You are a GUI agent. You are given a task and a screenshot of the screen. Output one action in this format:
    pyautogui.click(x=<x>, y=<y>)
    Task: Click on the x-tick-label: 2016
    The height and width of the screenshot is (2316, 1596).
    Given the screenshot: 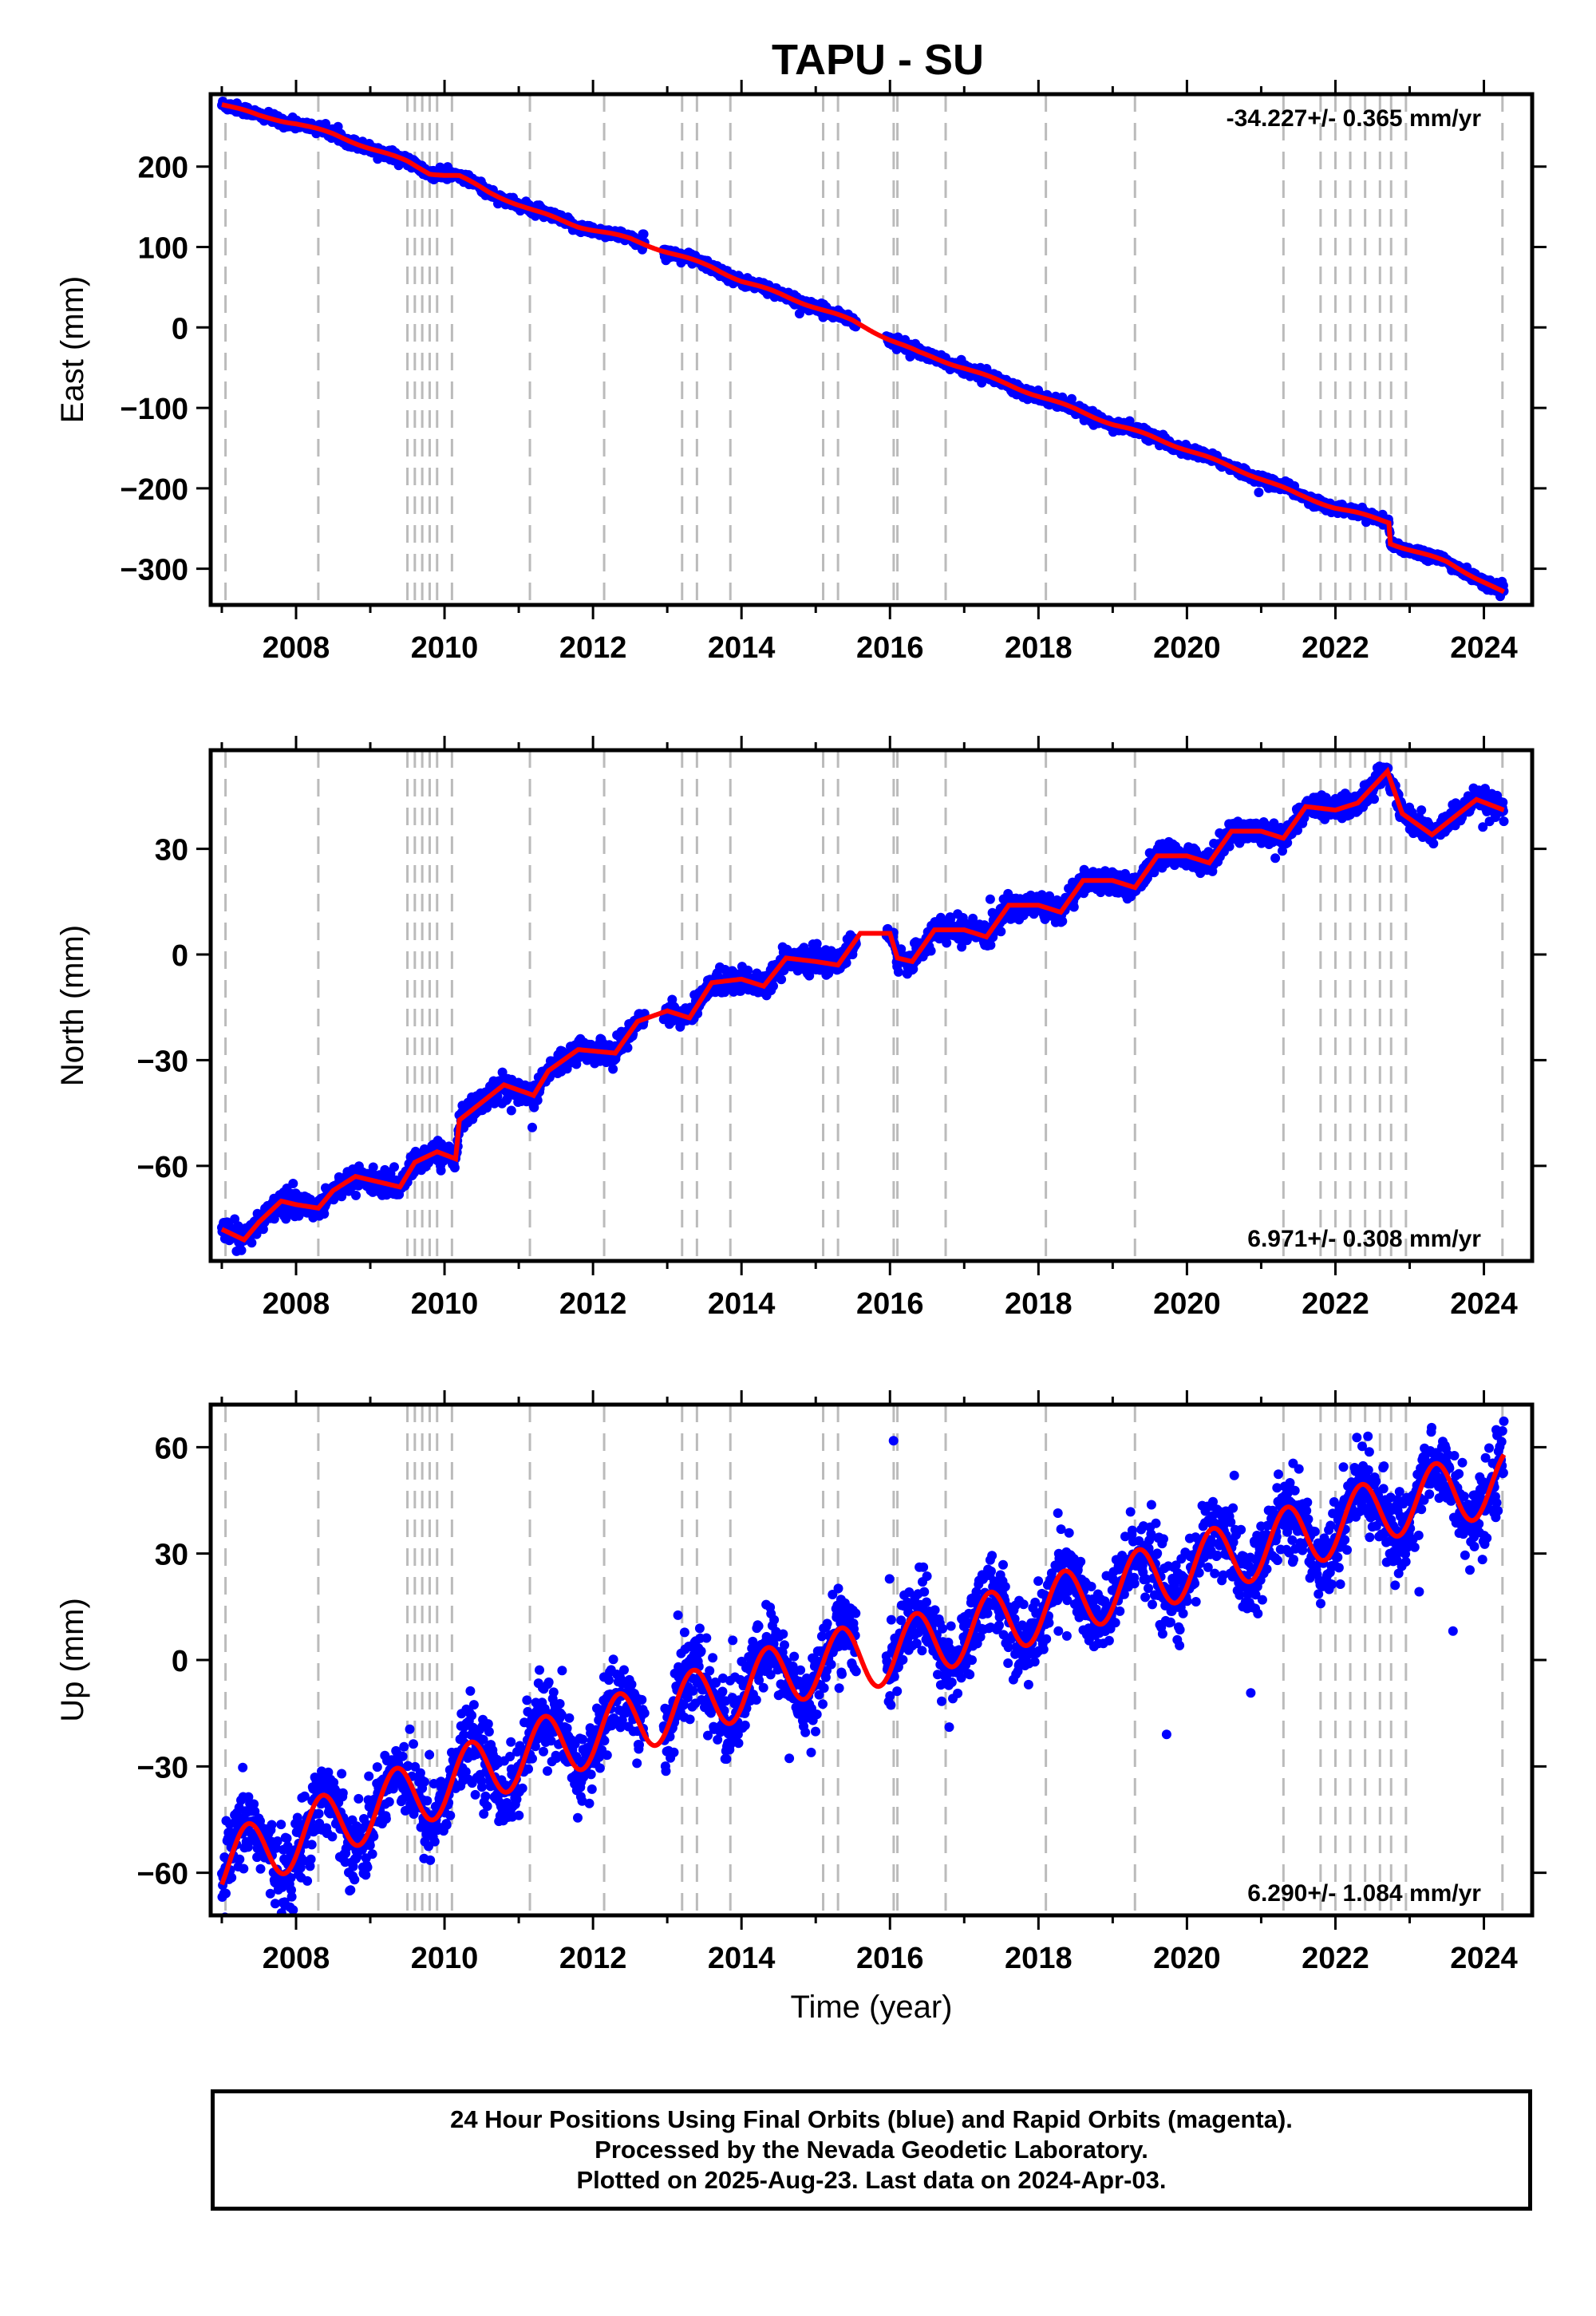 What is the action you would take?
    pyautogui.click(x=890, y=648)
    